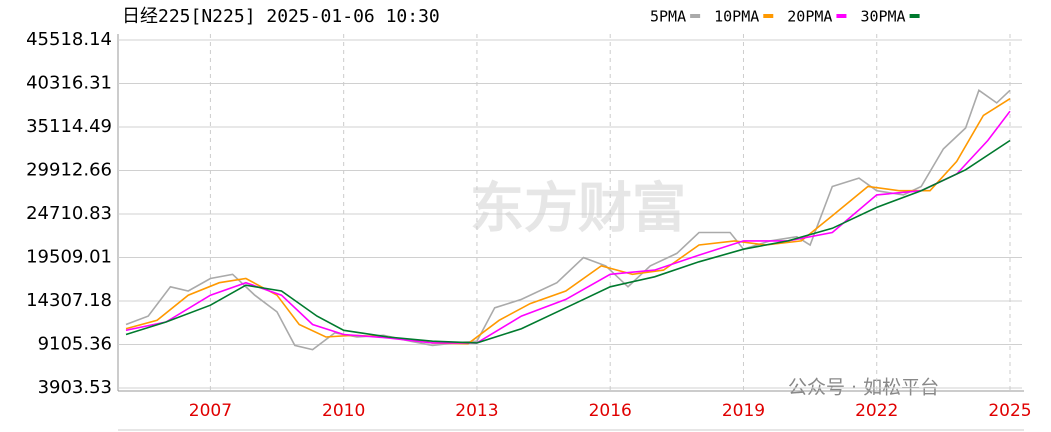 This screenshot has width=1051, height=432. I want to click on y-tick-label: 9105.36, so click(75, 343).